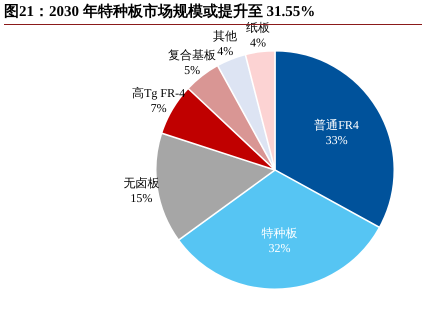  What do you see at coordinates (159, 93) in the screenshot?
I see `slice-label: 高Tg FR-4` at bounding box center [159, 93].